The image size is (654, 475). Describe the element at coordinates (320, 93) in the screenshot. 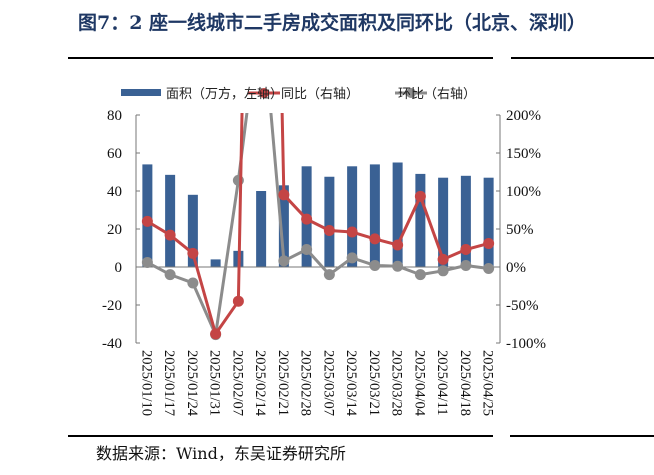

I see `legend-label: 同比（右轴）` at that location.